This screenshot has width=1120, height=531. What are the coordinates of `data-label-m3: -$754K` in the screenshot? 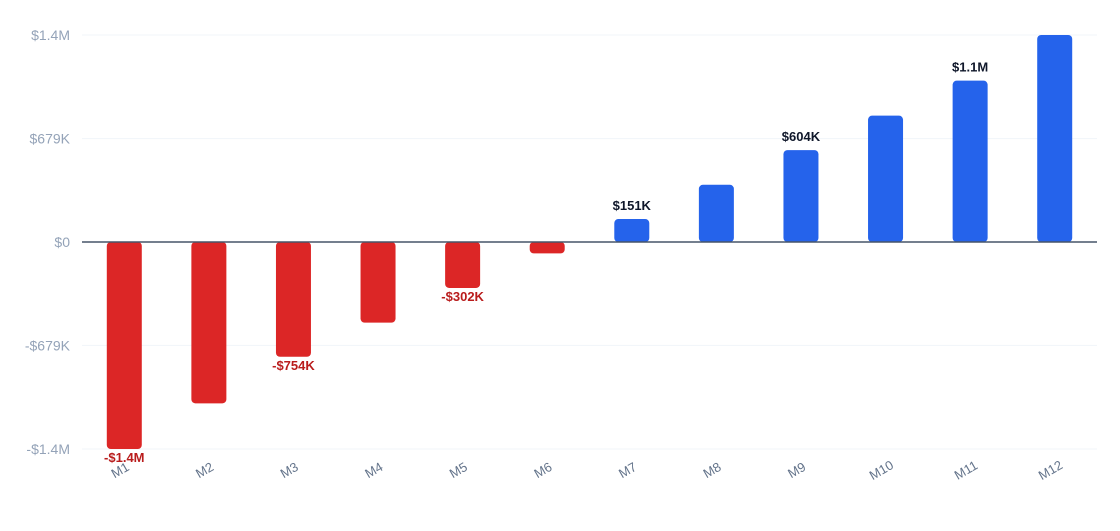 It's located at (293, 365).